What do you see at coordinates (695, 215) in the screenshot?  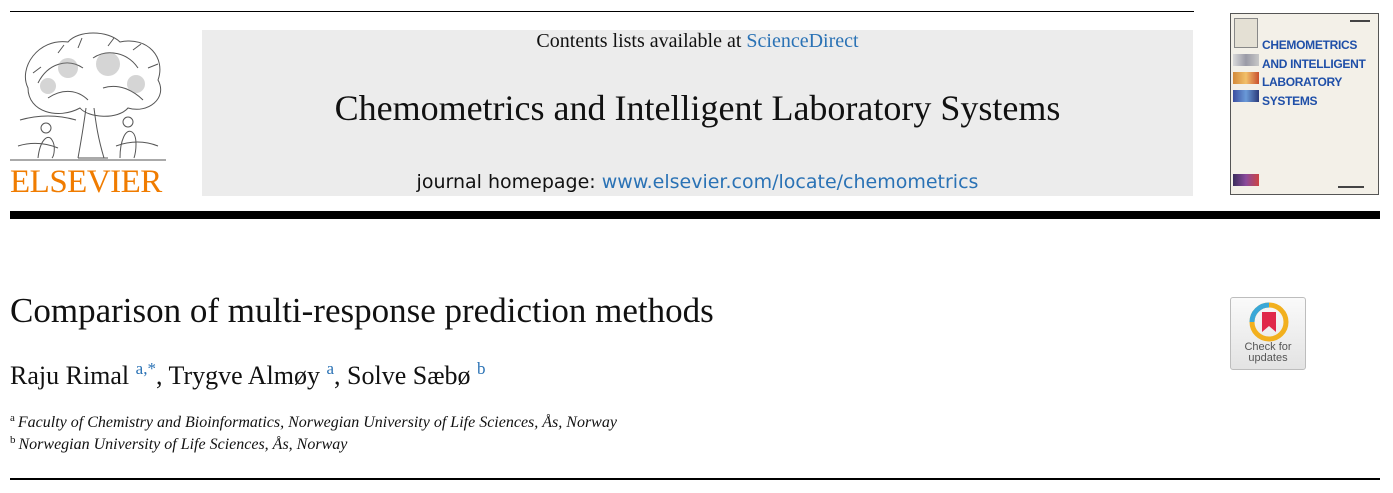 I see `header-divider` at bounding box center [695, 215].